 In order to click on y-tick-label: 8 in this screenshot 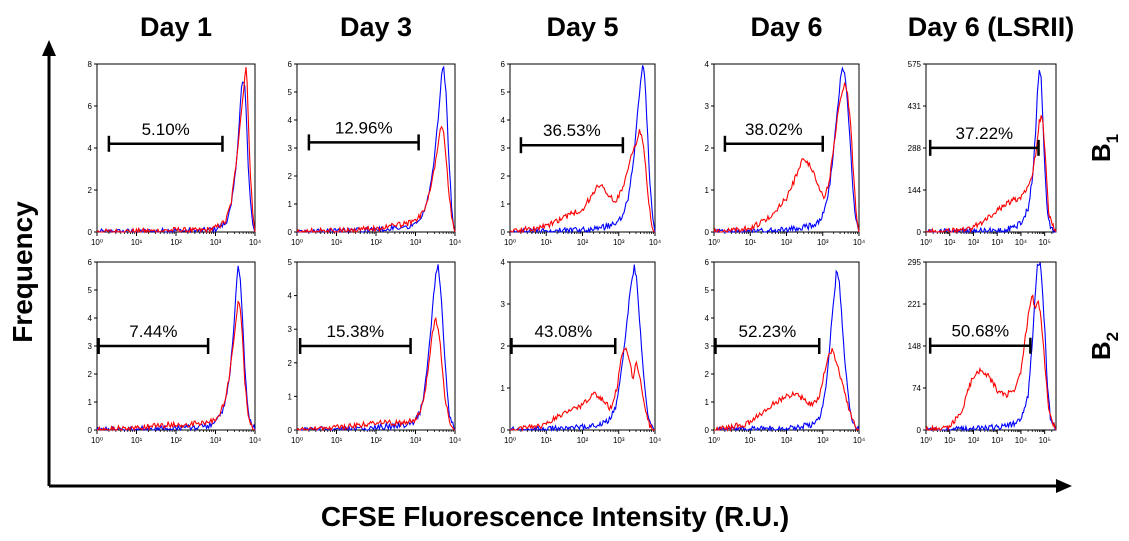, I will do `click(90, 64)`.